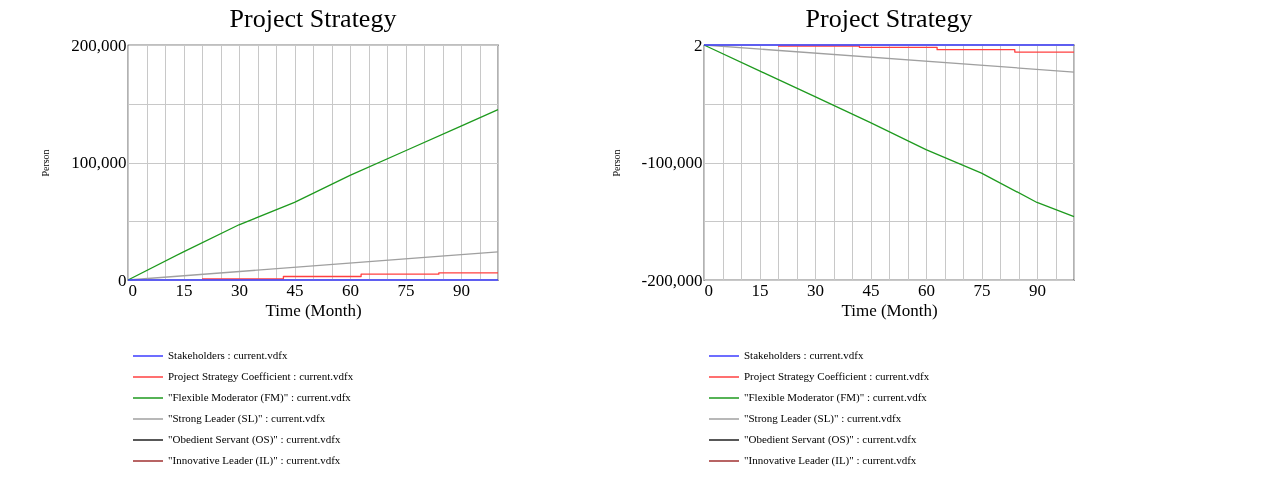  Describe the element at coordinates (99, 45) in the screenshot. I see `y-tick-label: 200,000` at that location.